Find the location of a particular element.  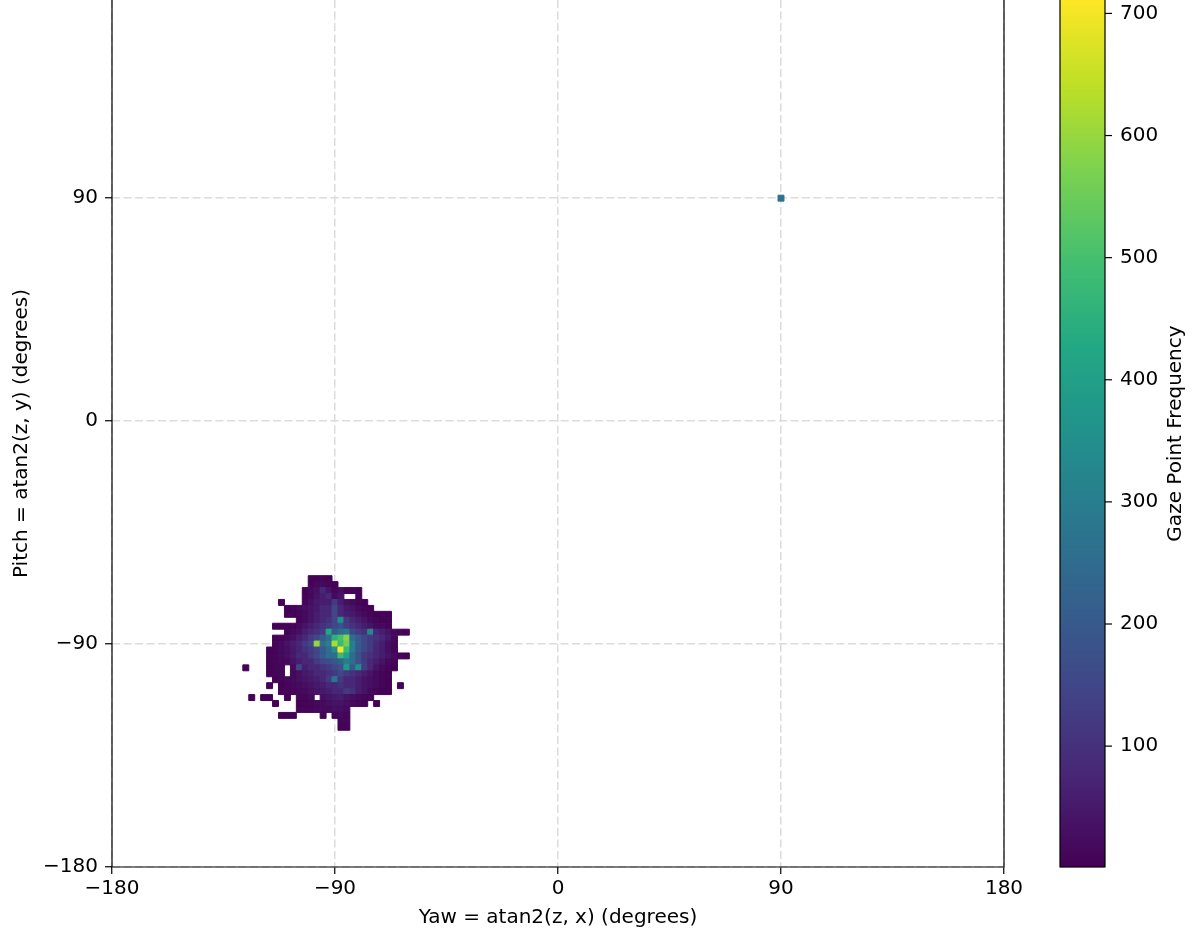

color-bar-label: 200 is located at coordinates (1139, 622).